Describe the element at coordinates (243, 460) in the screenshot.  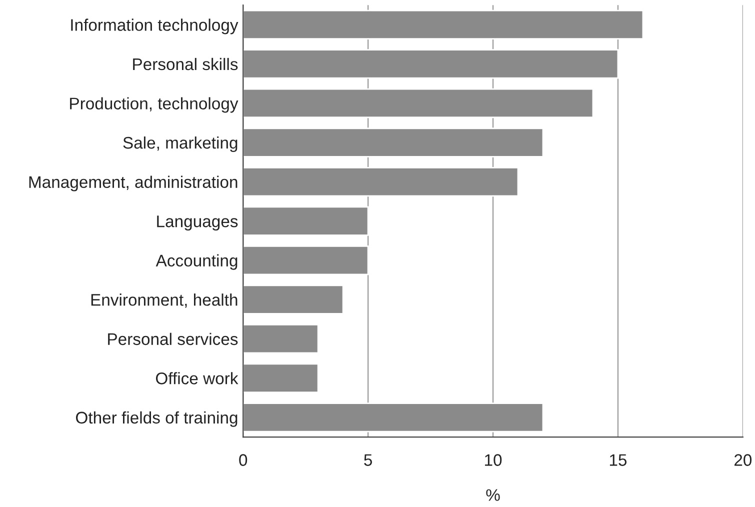
I see `x-tick-label: 0` at that location.